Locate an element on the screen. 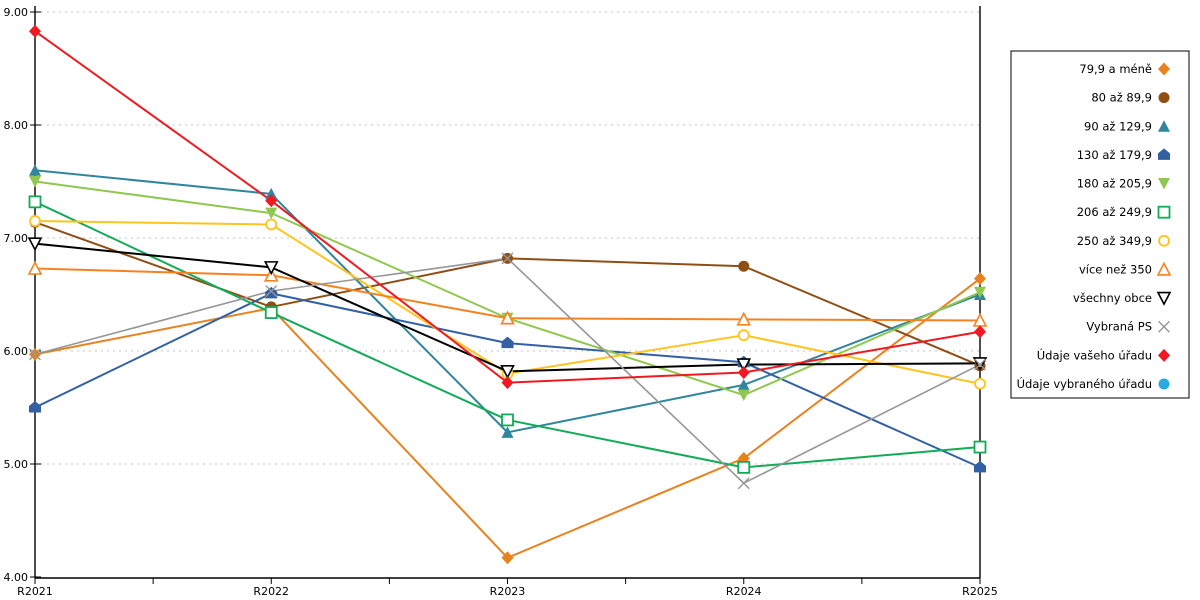 Image resolution: width=1200 pixels, height=600 pixels. legend-item-v-ce-ne-350: více než 350 is located at coordinates (1125, 268).